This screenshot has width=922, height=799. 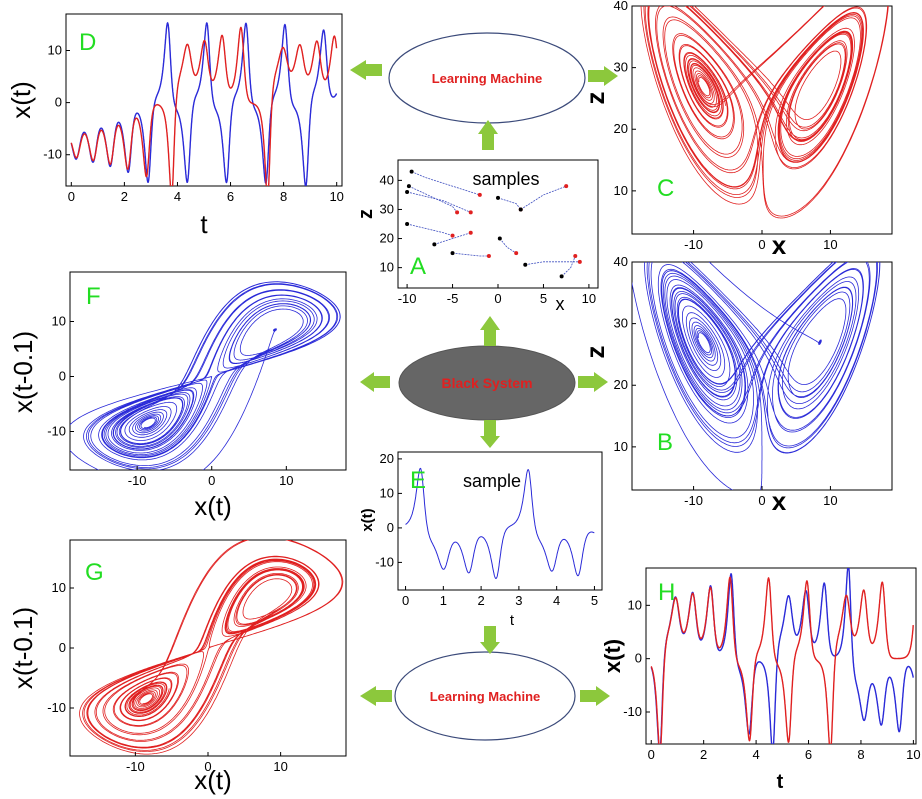 What do you see at coordinates (594, 600) in the screenshot?
I see `panel-e-xtick-label: 5` at bounding box center [594, 600].